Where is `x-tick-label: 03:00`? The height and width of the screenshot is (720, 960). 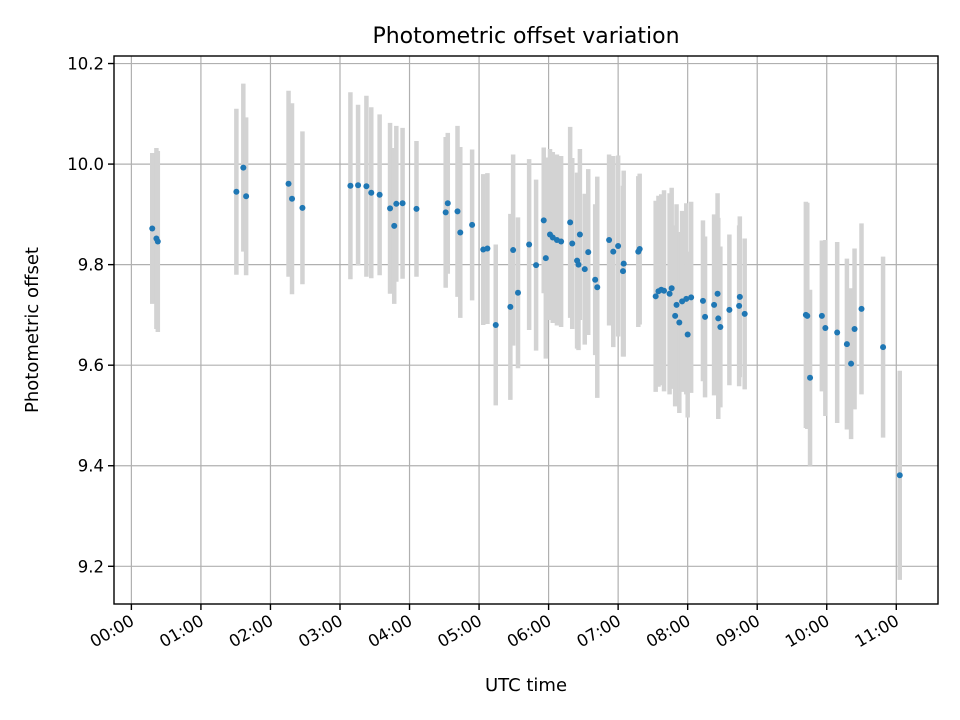
x-tick-label: 03:00 is located at coordinates (320, 631).